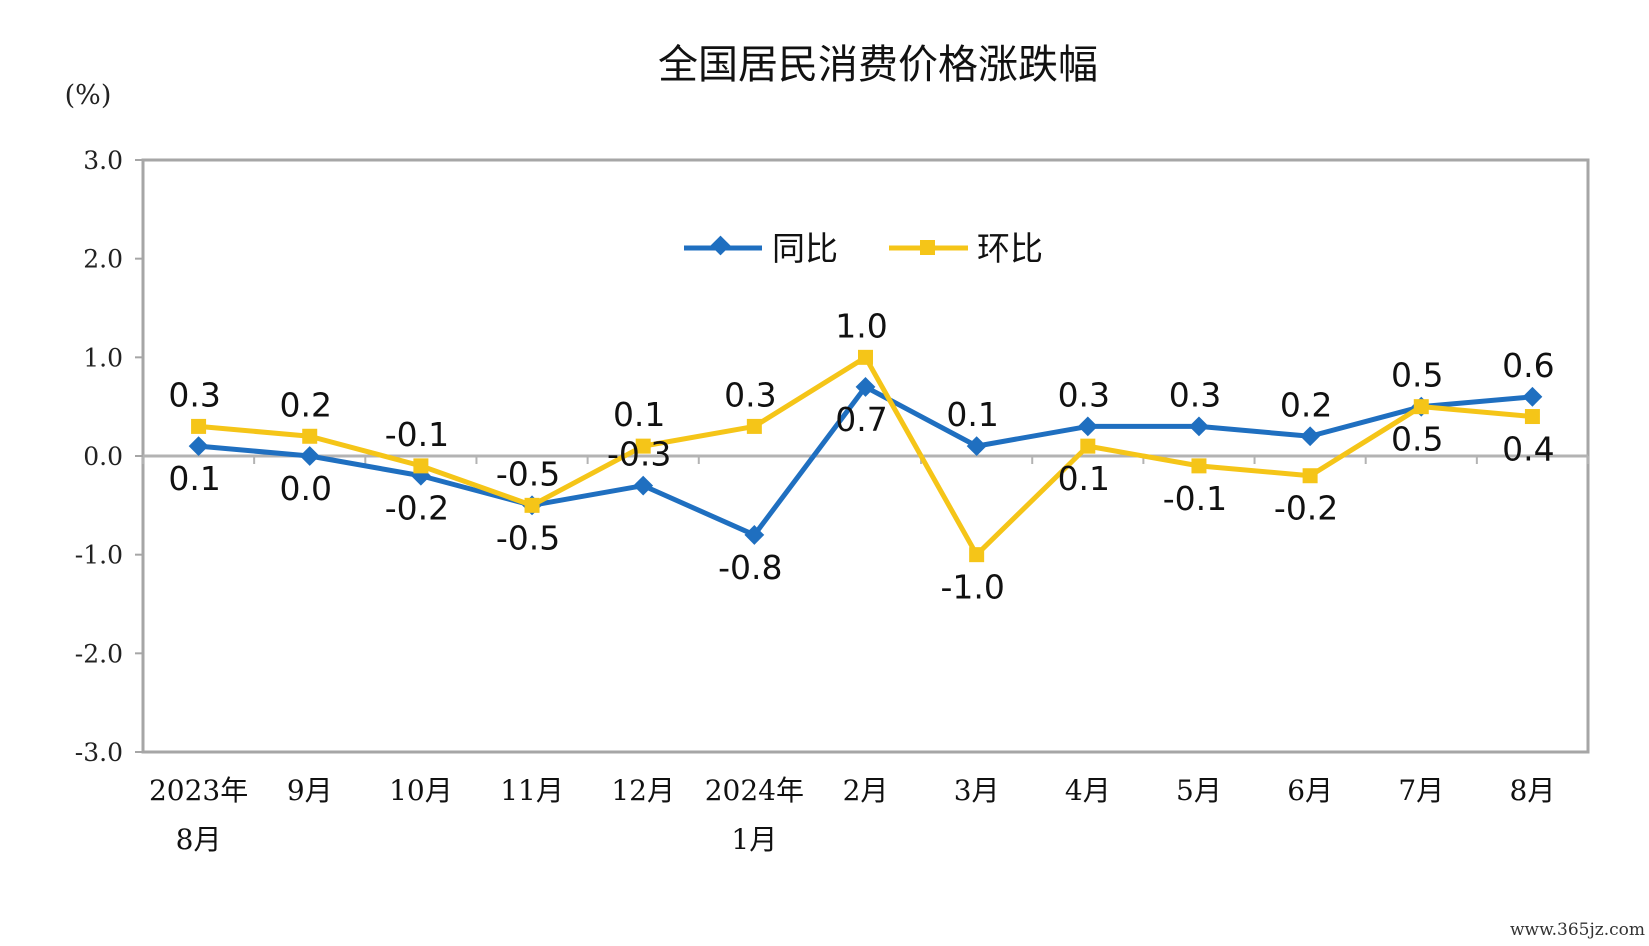 Image resolution: width=1649 pixels, height=946 pixels. What do you see at coordinates (417, 508) in the screenshot?
I see `tongbi-data-label: -0.2` at bounding box center [417, 508].